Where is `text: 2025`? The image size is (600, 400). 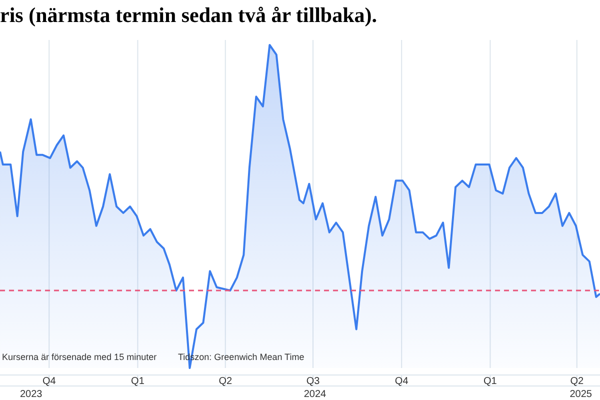 text: 2025 is located at coordinates (581, 394).